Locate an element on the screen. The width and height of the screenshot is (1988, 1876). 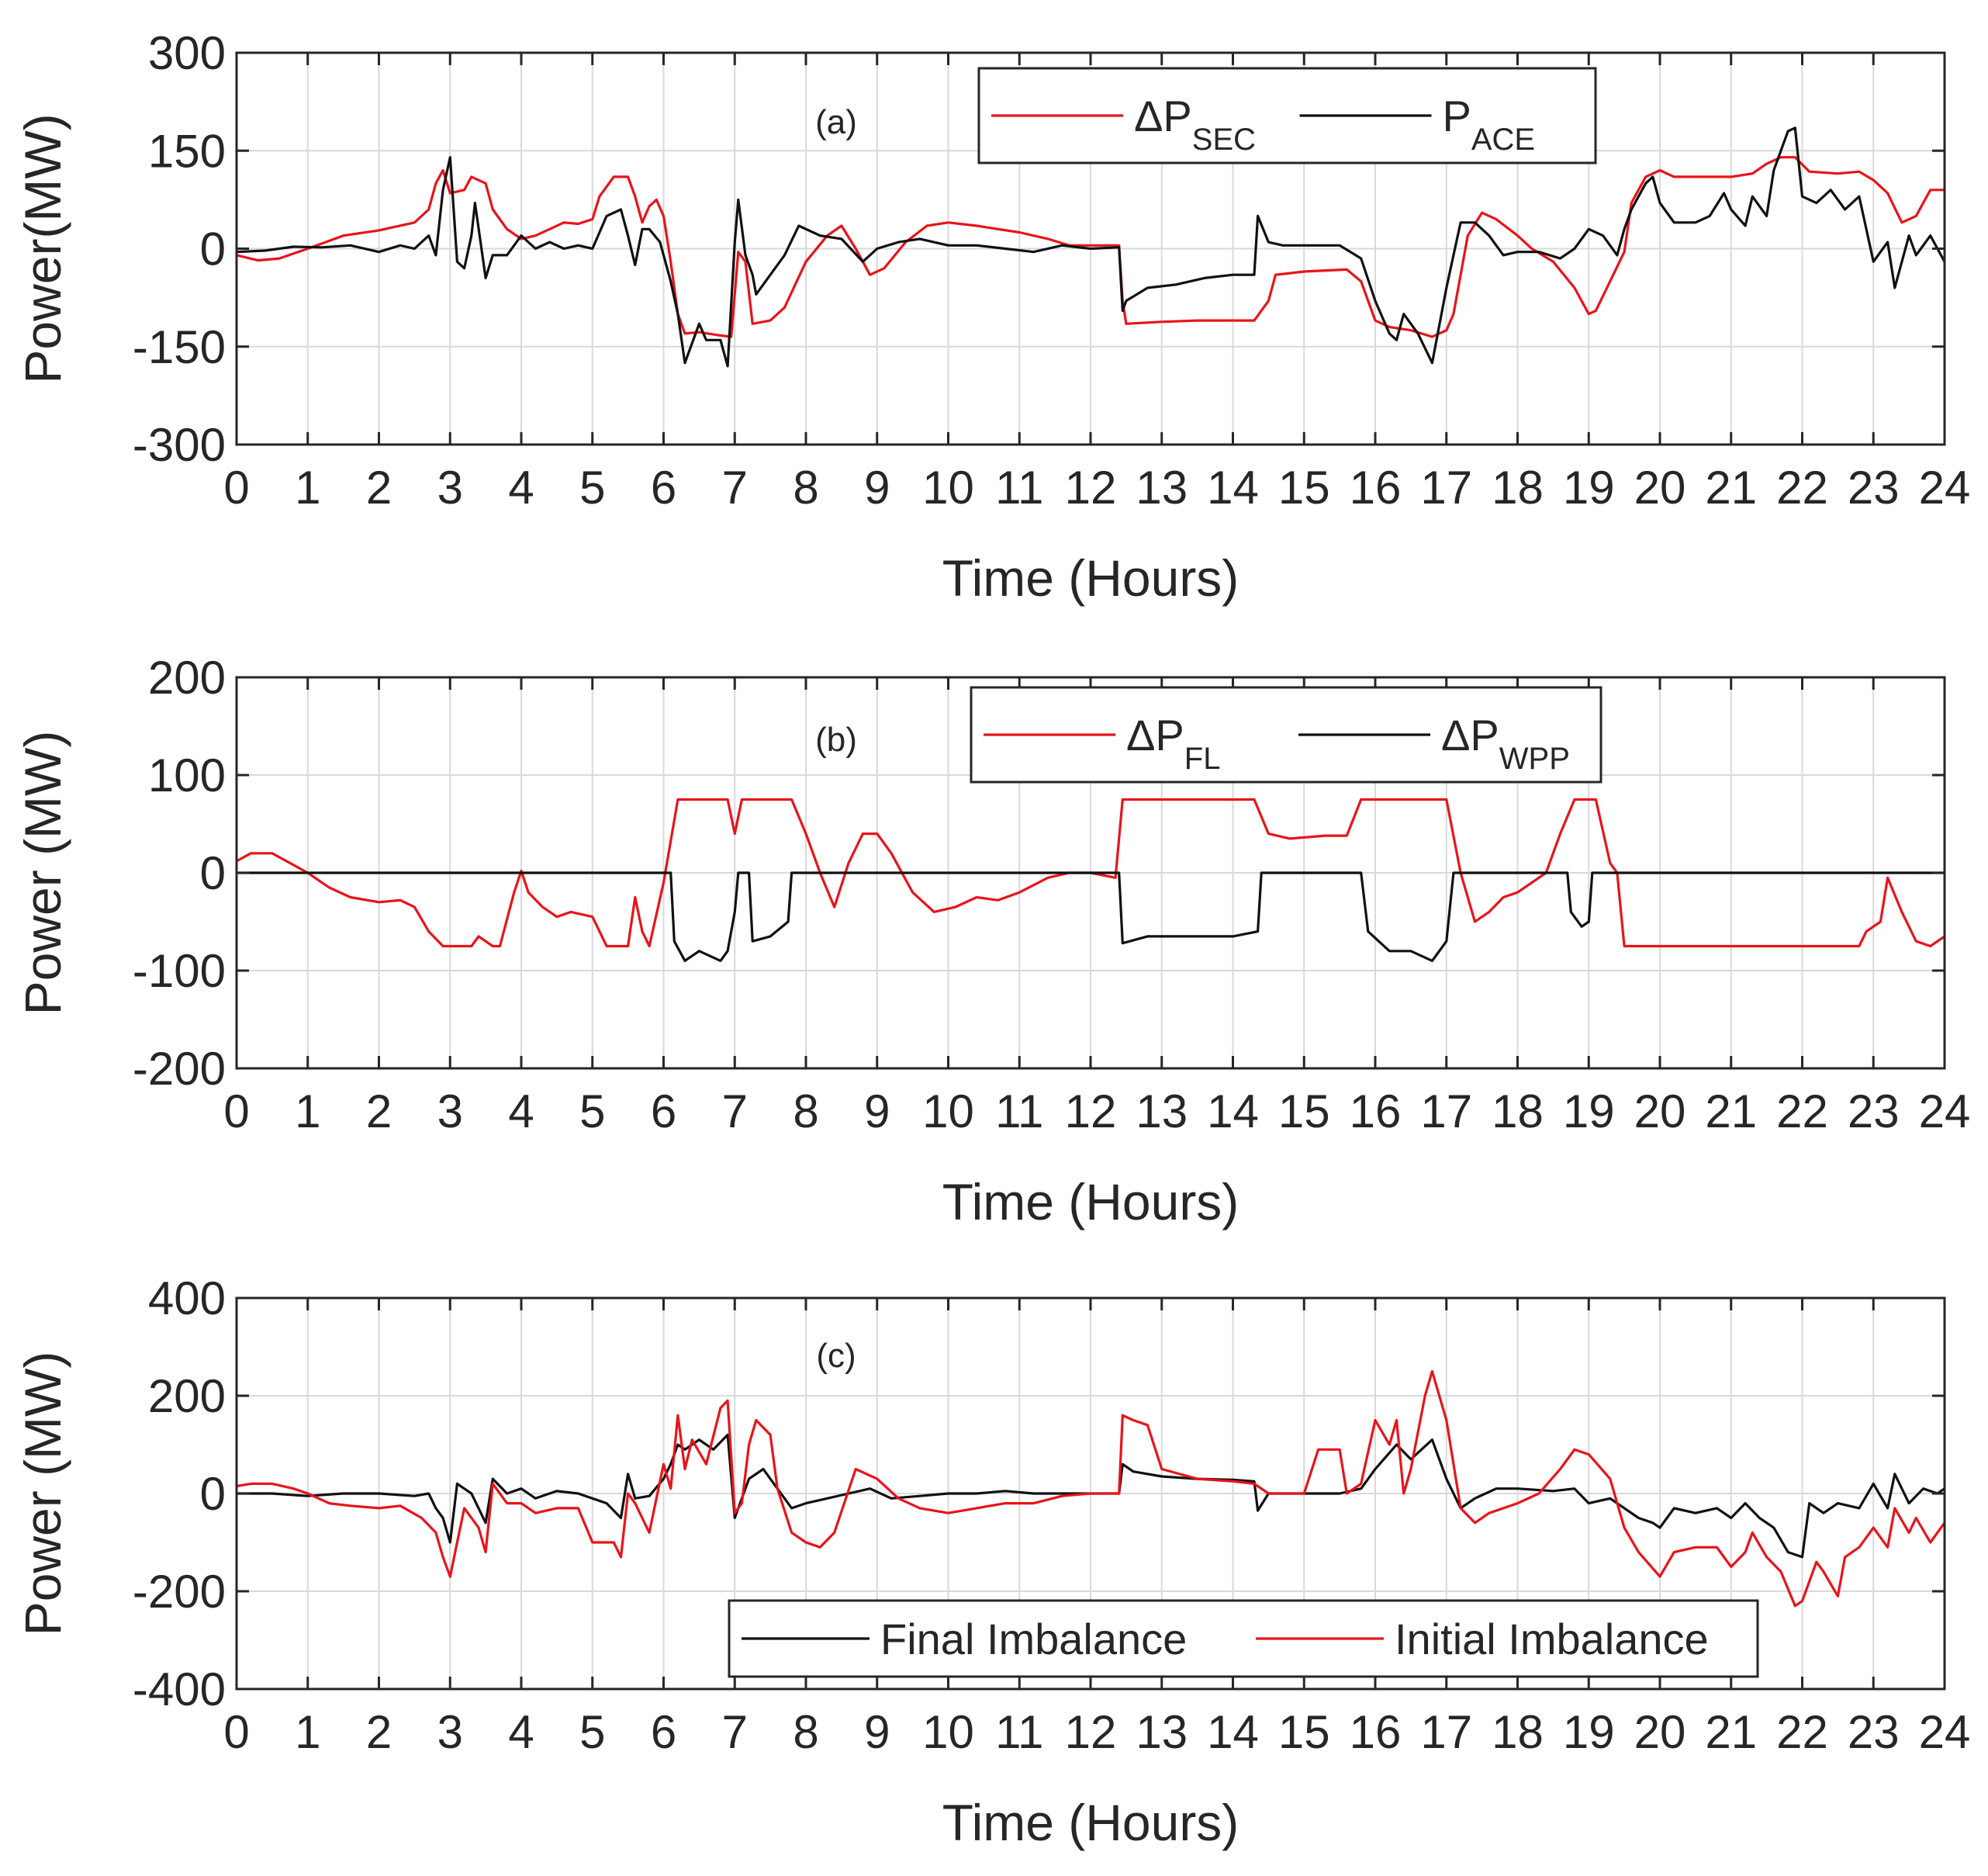
y-tick-label: -150 is located at coordinates (179, 347).